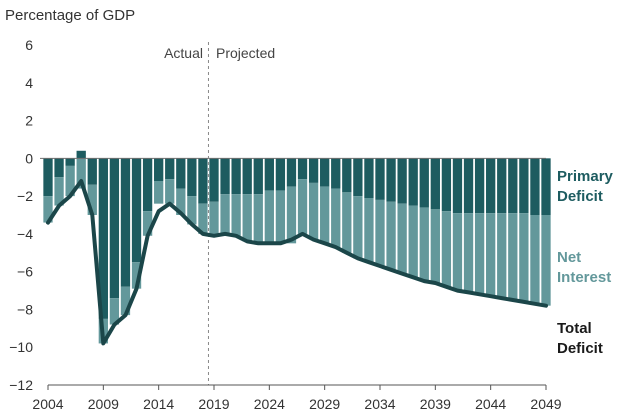 This screenshot has height=419, width=620. I want to click on y-tick-label: −10, so click(21, 347).